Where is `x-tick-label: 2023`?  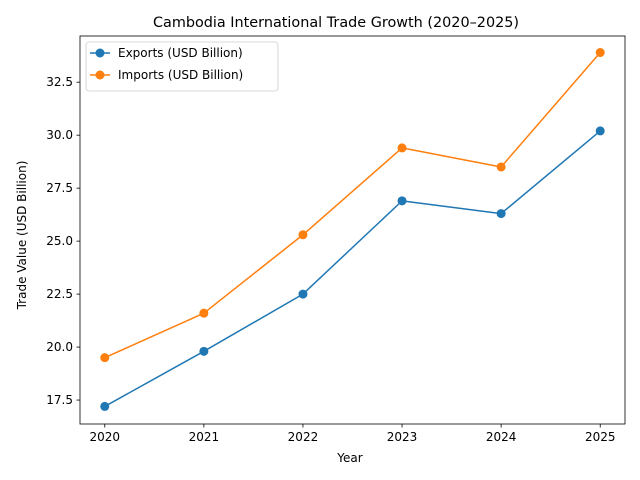 x-tick-label: 2023 is located at coordinates (402, 437).